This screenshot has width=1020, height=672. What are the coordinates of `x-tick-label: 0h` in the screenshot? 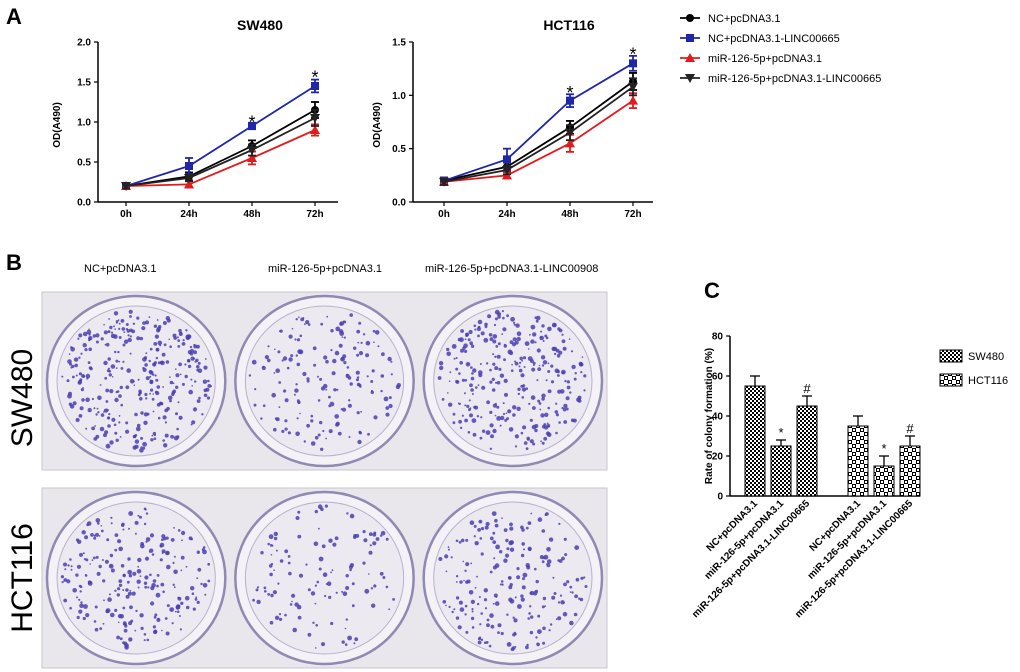 It's located at (444, 214).